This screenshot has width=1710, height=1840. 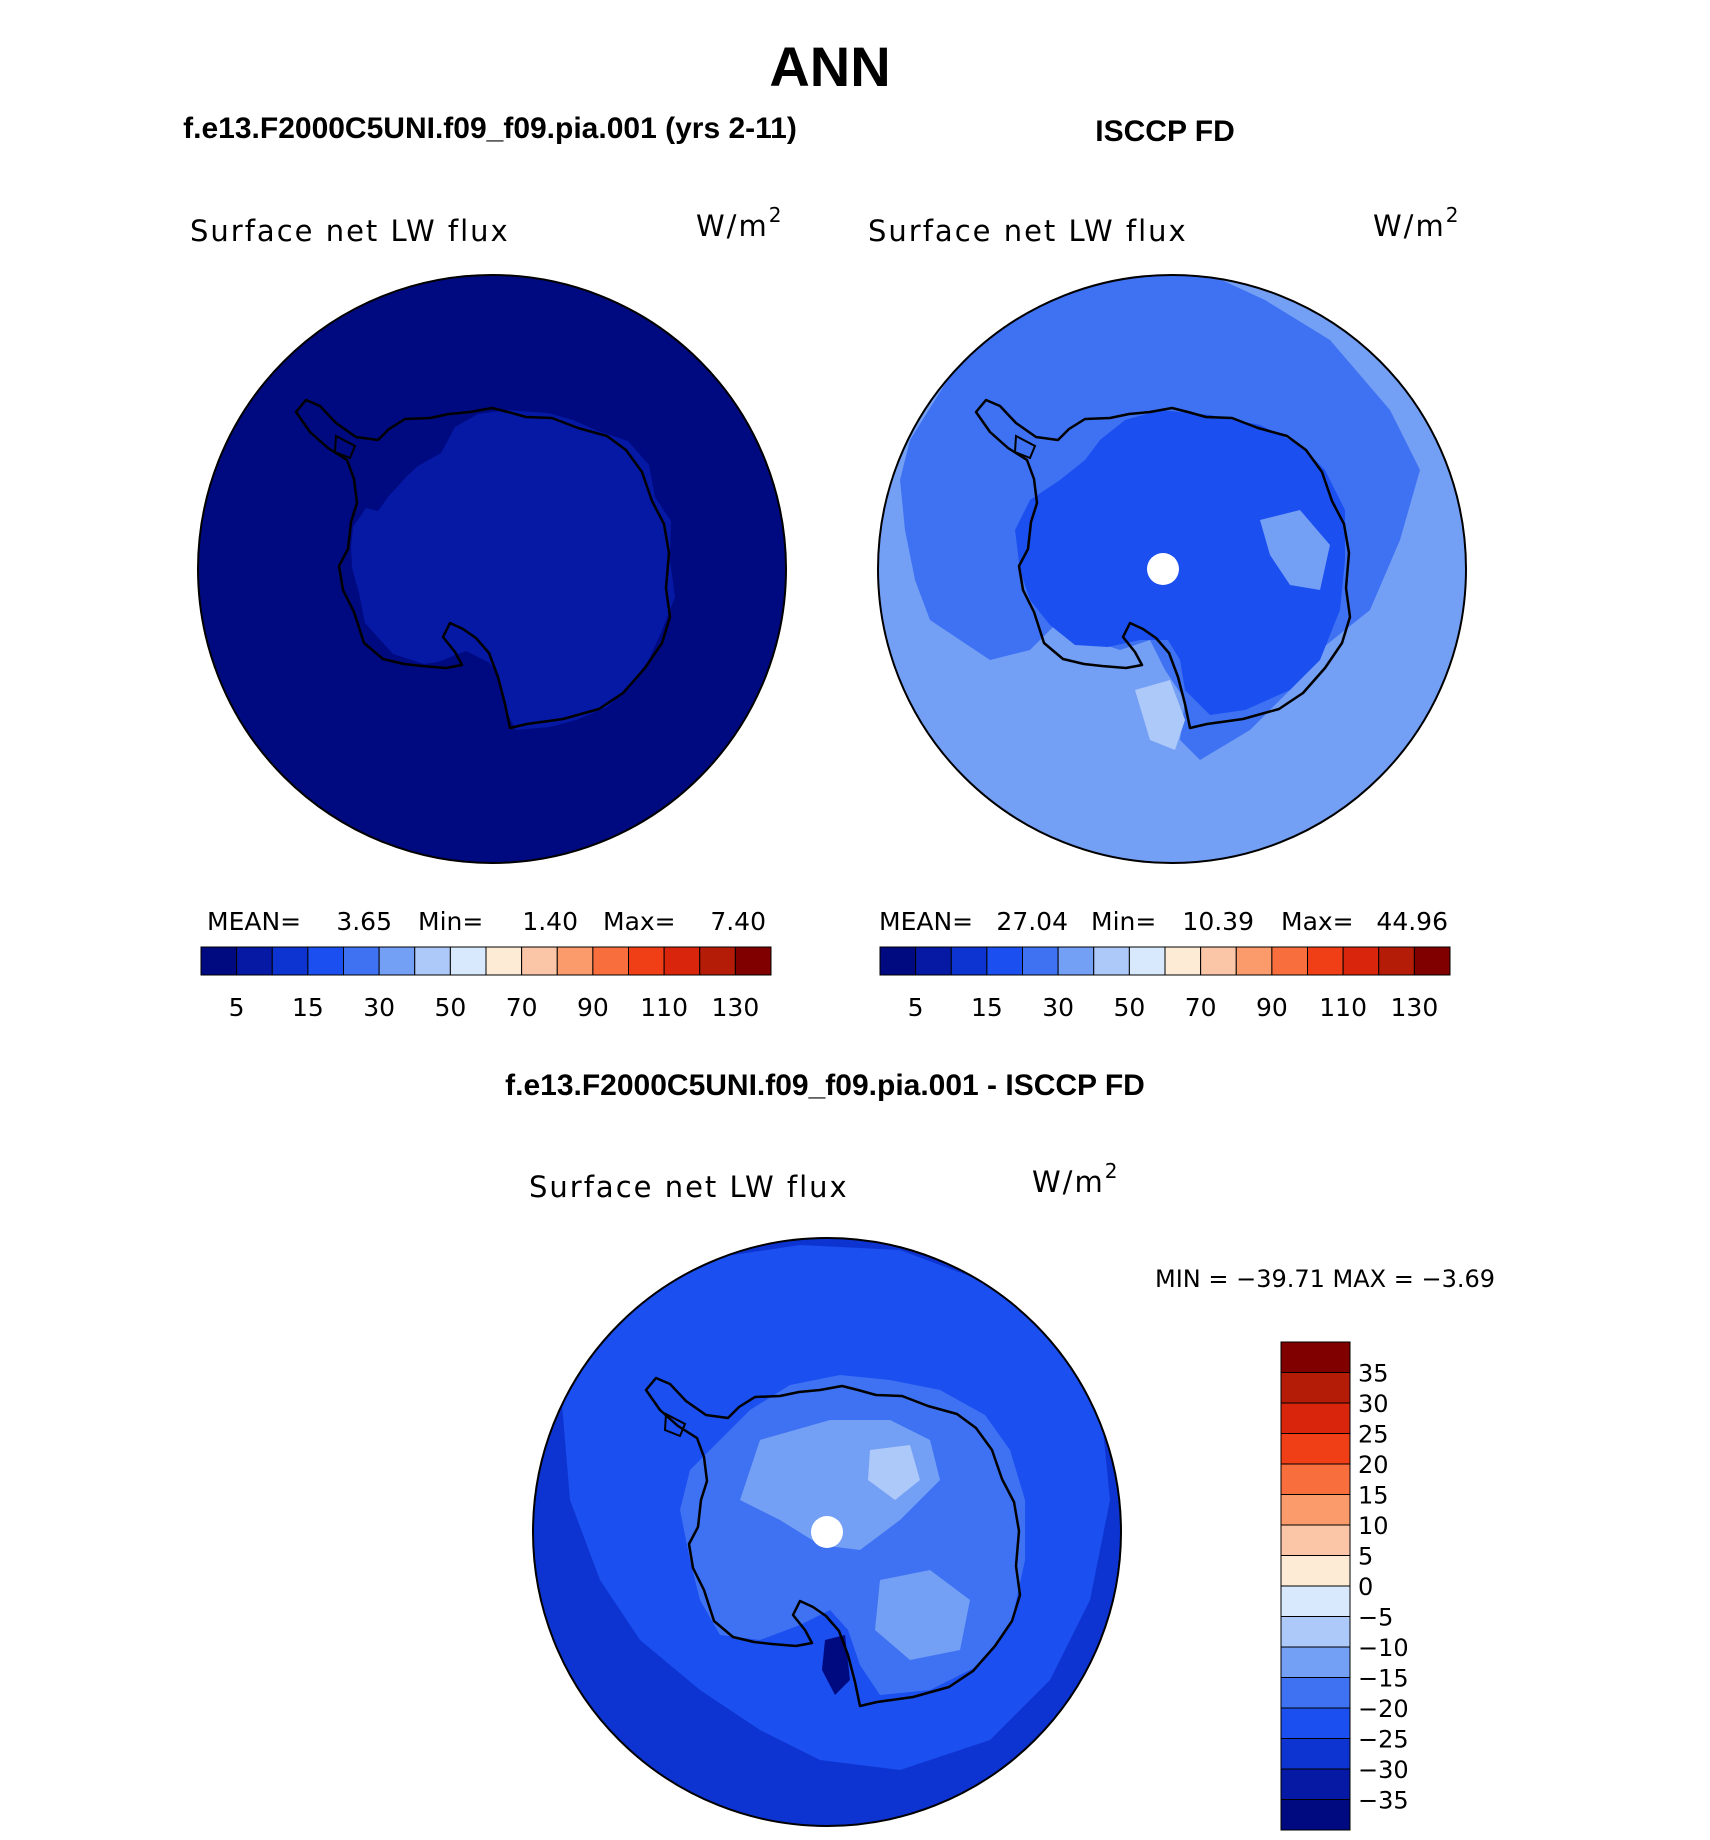 What do you see at coordinates (1383, 1801) in the screenshot?
I see `colorbar-tick-label: −35` at bounding box center [1383, 1801].